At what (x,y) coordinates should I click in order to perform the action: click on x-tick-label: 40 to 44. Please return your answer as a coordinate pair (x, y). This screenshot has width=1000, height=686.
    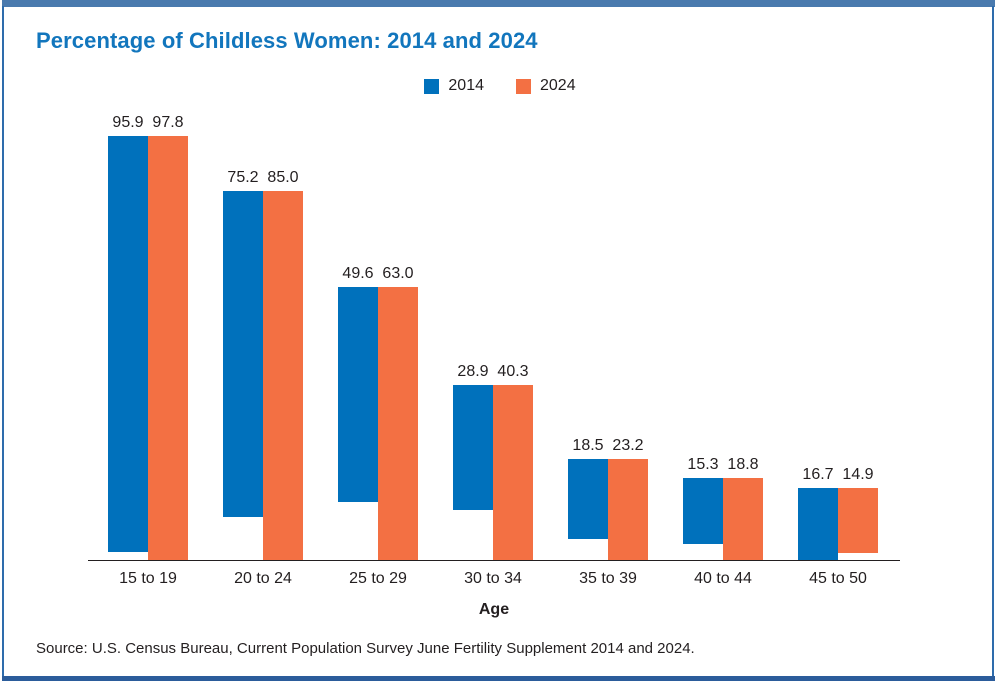
    Looking at the image, I should click on (723, 578).